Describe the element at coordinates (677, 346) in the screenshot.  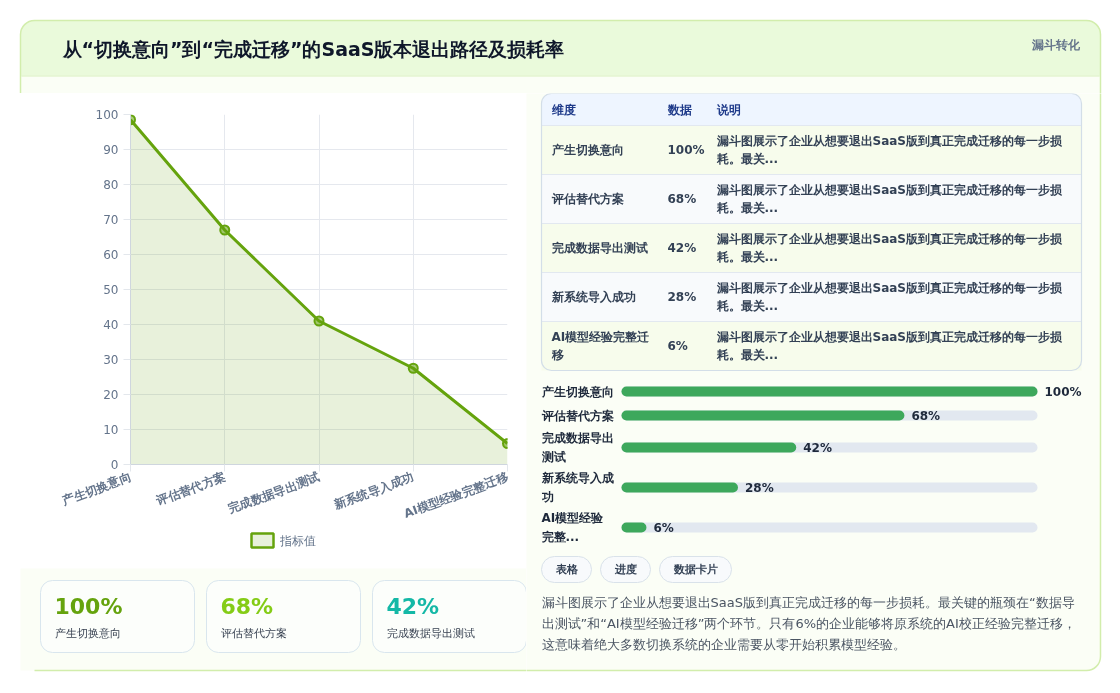
I see `text: 6%` at that location.